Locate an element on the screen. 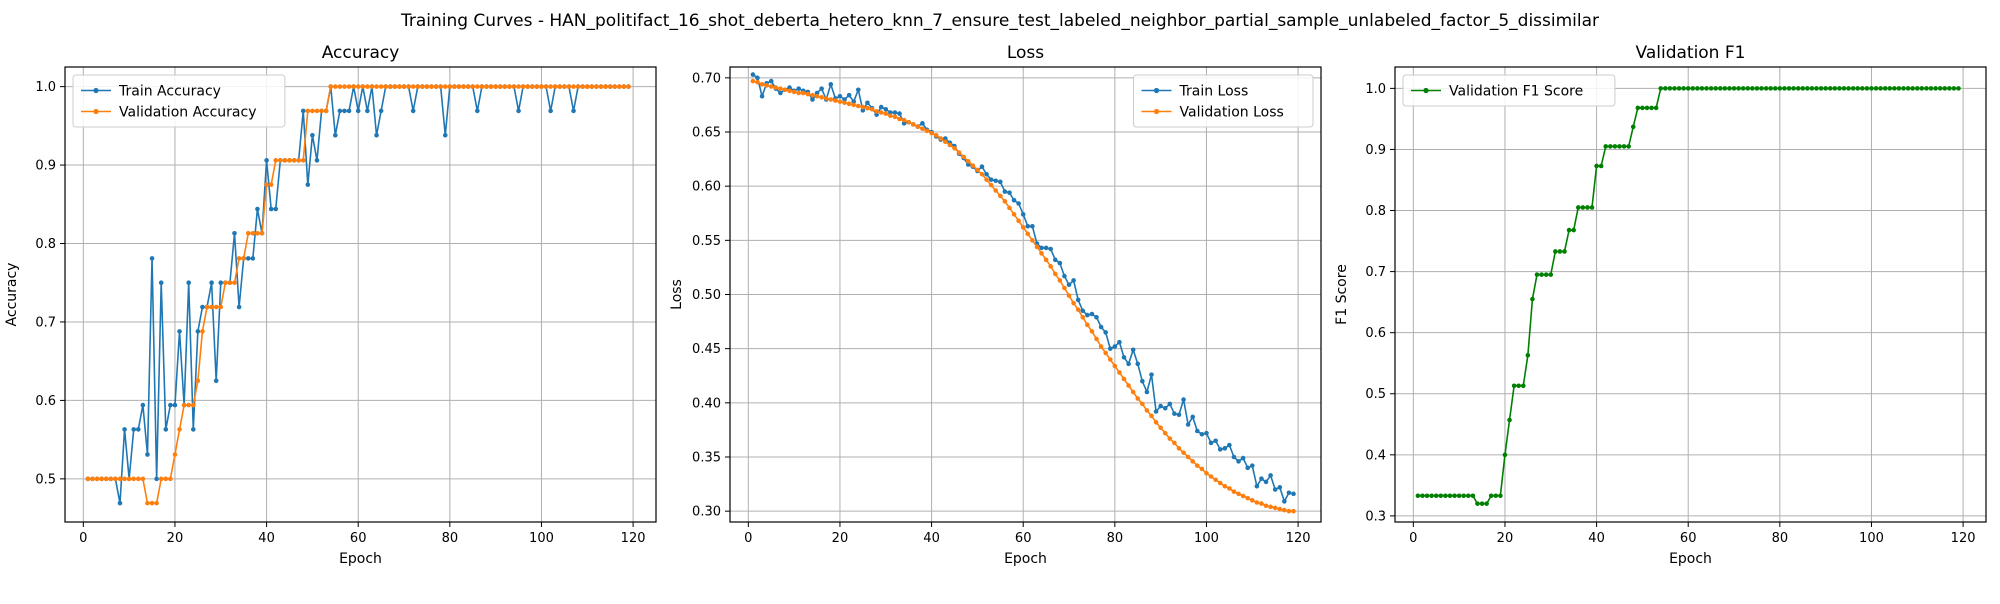  y-tick-label: 0.35 is located at coordinates (706, 458).